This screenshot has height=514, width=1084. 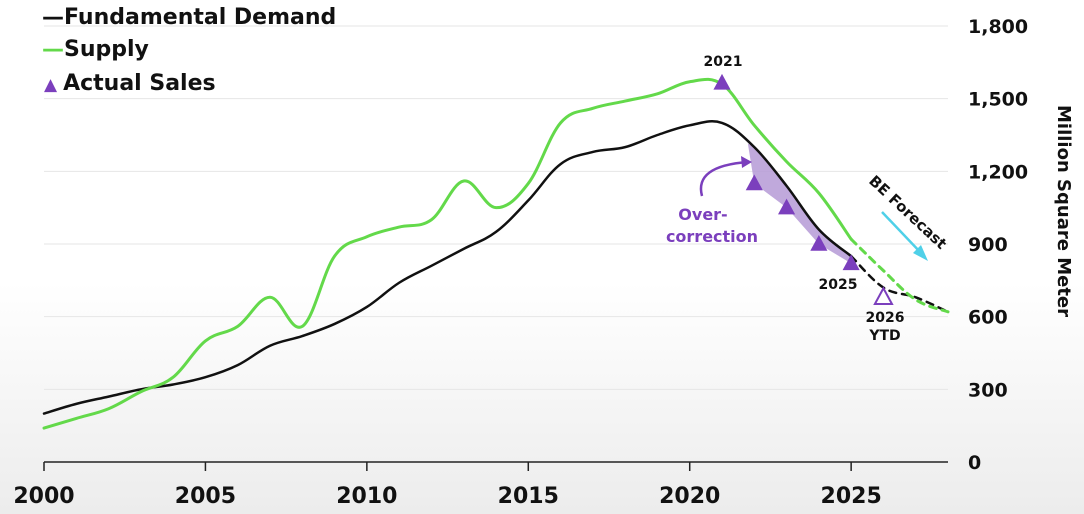 I want to click on y-tick-label: 600, so click(x=988, y=318).